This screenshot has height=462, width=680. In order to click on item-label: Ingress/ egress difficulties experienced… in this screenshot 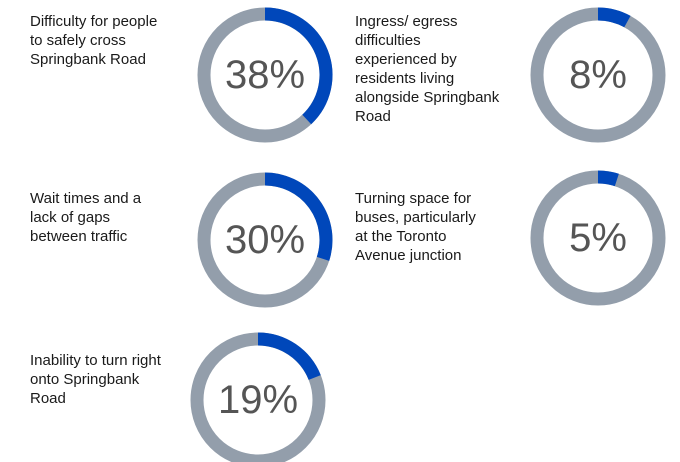, I will do `click(427, 69)`.